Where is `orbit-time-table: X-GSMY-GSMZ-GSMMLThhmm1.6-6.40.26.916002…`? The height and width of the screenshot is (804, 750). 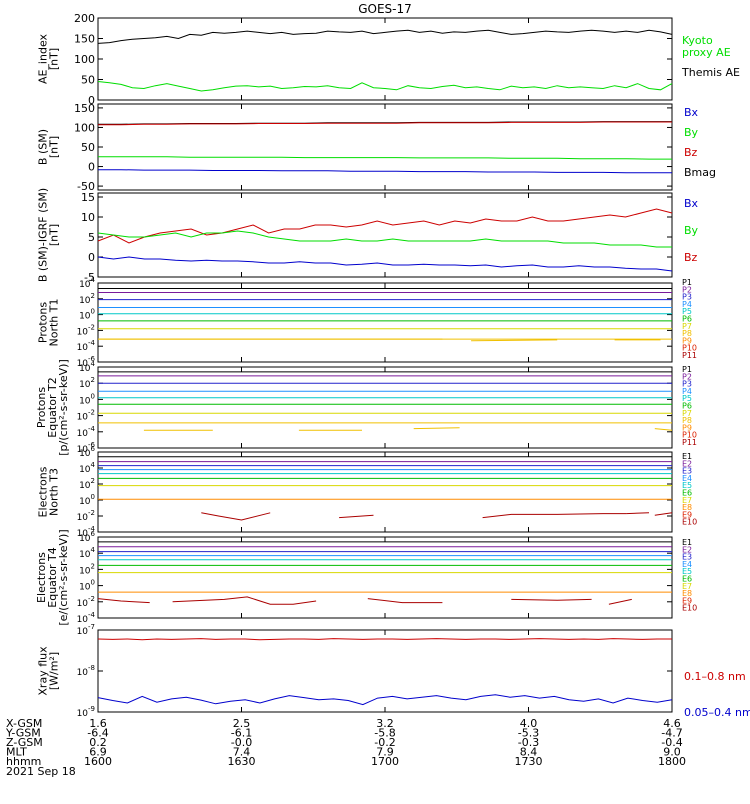 orbit-time-table: X-GSMY-GSMZ-GSMMLThhmm1.6-6.40.26.916002… is located at coordinates (345, 747).